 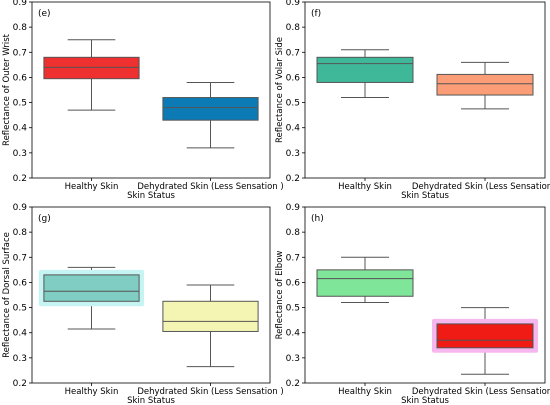 What do you see at coordinates (280, 90) in the screenshot?
I see `y-axis-label: Reflectance of Volar Side` at bounding box center [280, 90].